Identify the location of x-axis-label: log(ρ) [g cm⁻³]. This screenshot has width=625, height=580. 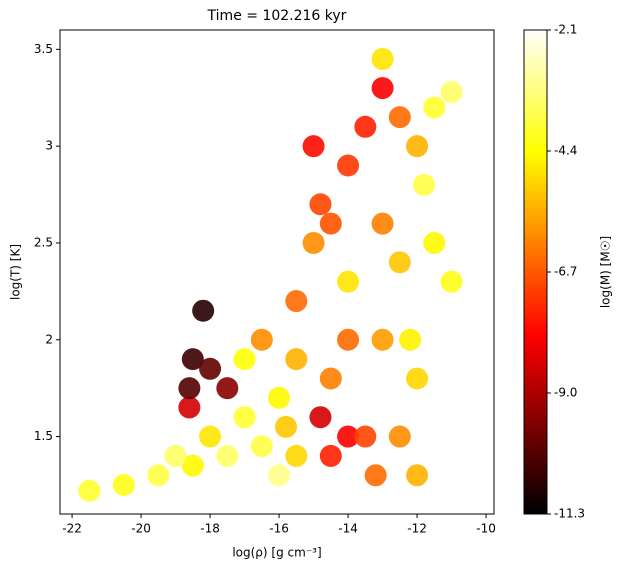
(276, 553).